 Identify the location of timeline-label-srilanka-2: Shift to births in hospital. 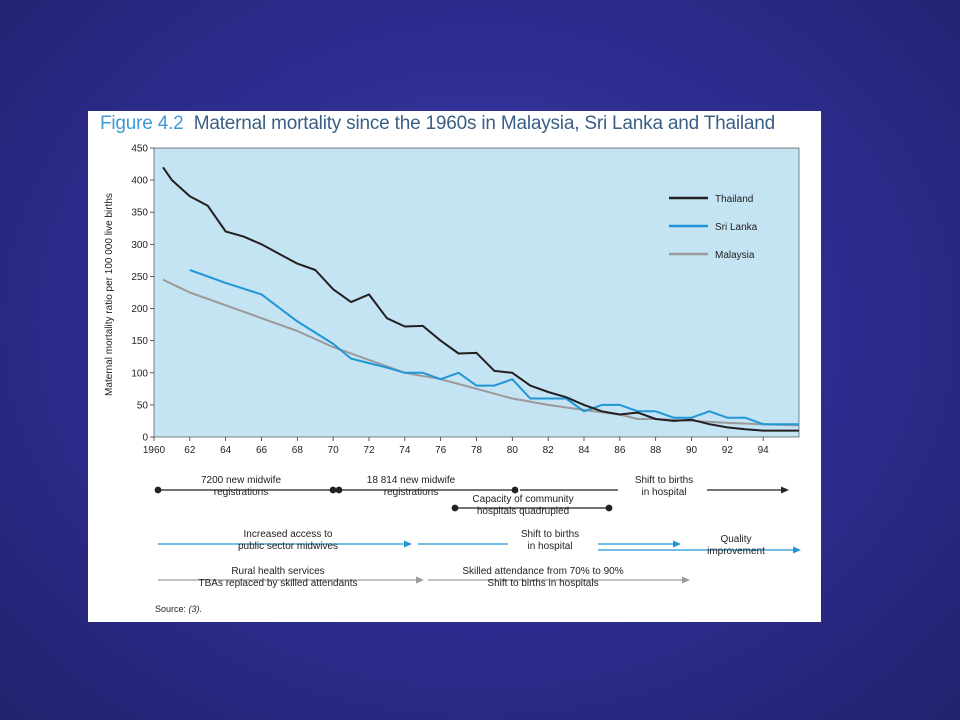
(550, 540).